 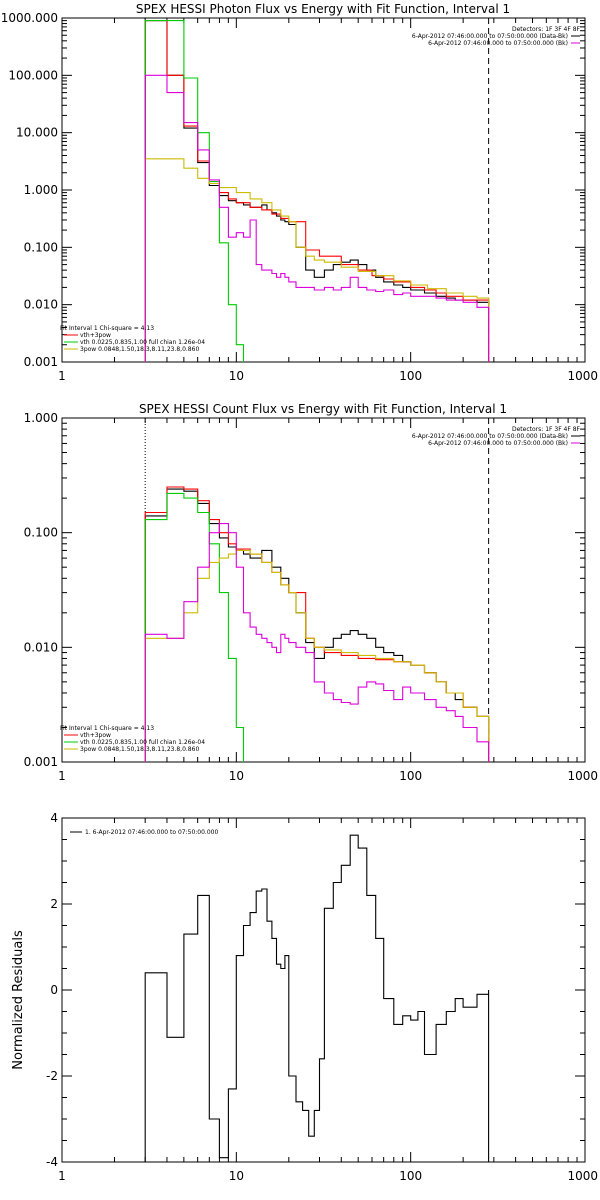 I want to click on count-fit-interval: Fit Interval 1 Chi-square = 4.13, so click(x=107, y=728).